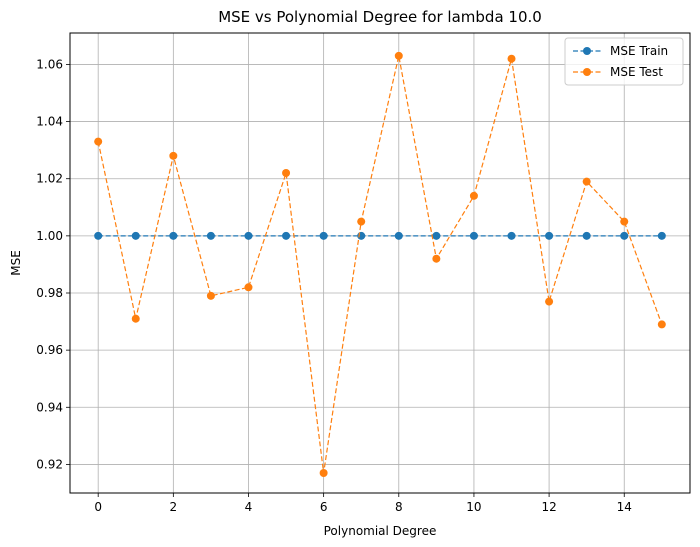  What do you see at coordinates (49, 464) in the screenshot?
I see `y-tick-label: 0.92` at bounding box center [49, 464].